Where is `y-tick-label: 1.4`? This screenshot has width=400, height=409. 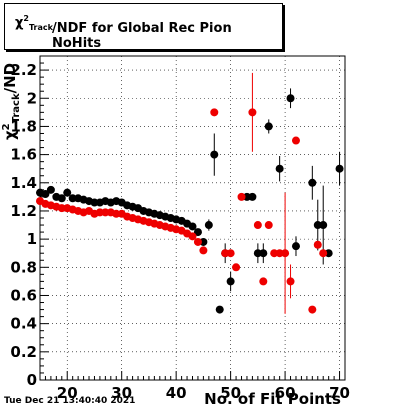 y-tick-label: 1.4 is located at coordinates (23, 183).